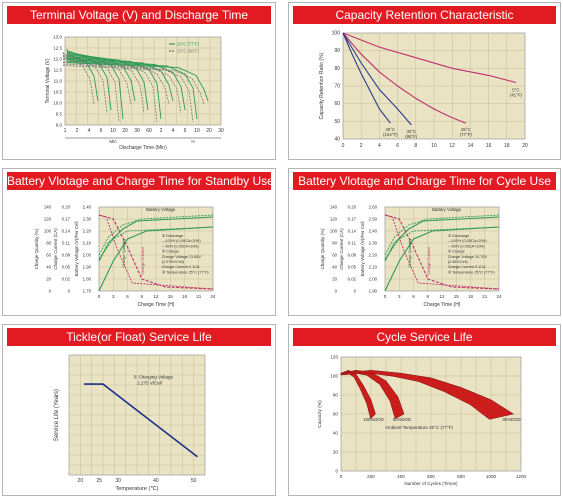 This screenshot has width=563, height=500. I want to click on x-tick-label: 8, so click(415, 146).